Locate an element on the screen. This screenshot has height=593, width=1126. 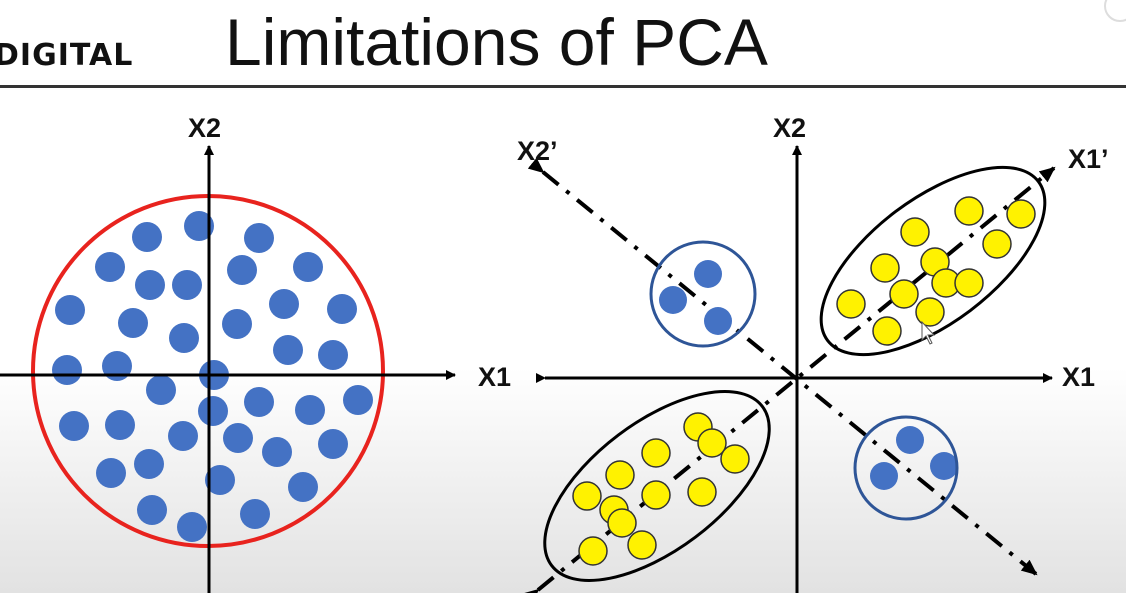
lower-blue-ring is located at coordinates (906, 468).